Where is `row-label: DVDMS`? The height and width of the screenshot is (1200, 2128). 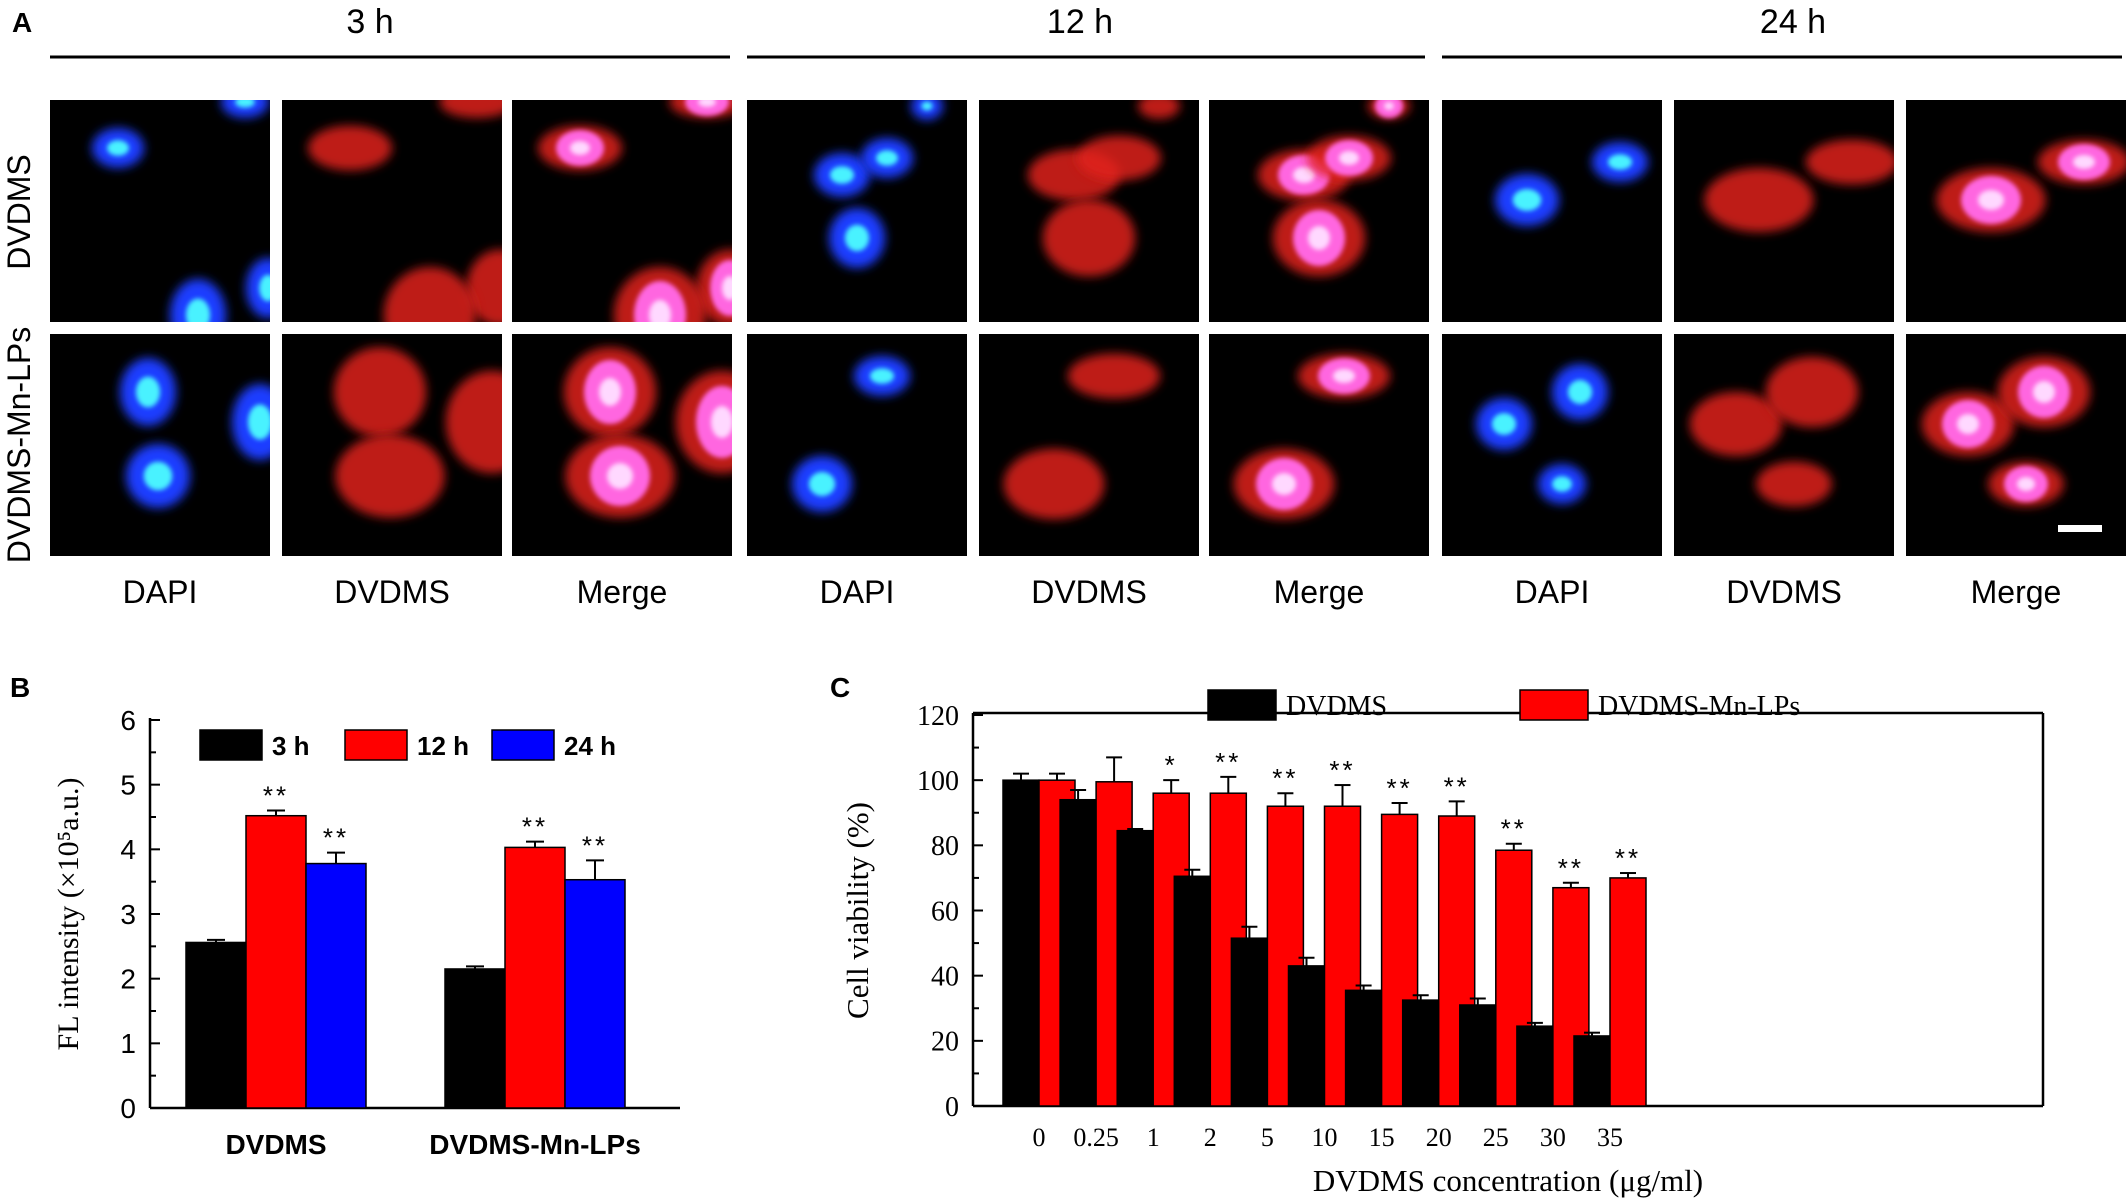
row-label: DVDMS is located at coordinates (19, 212).